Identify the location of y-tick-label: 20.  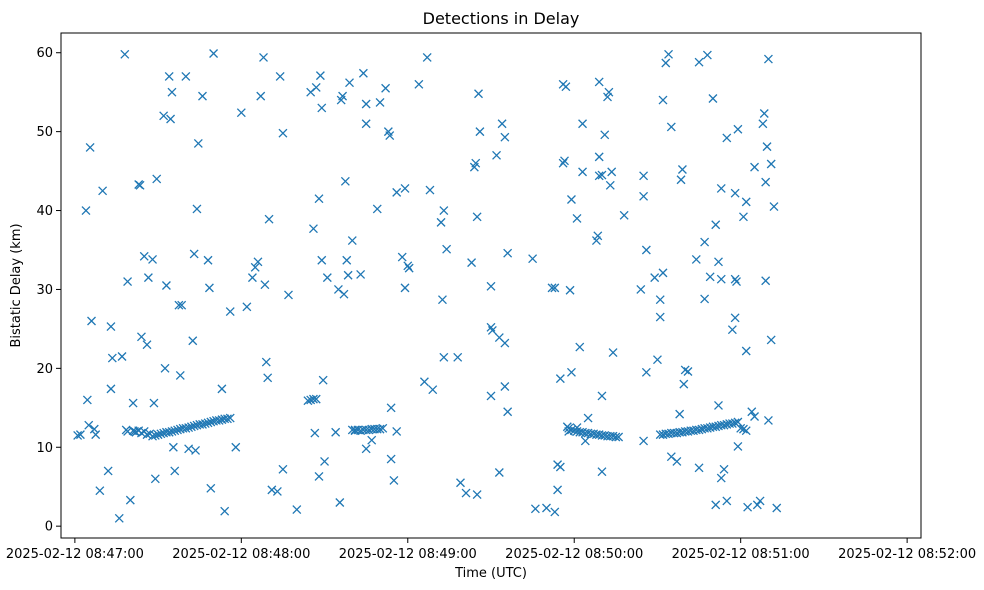
(44, 369).